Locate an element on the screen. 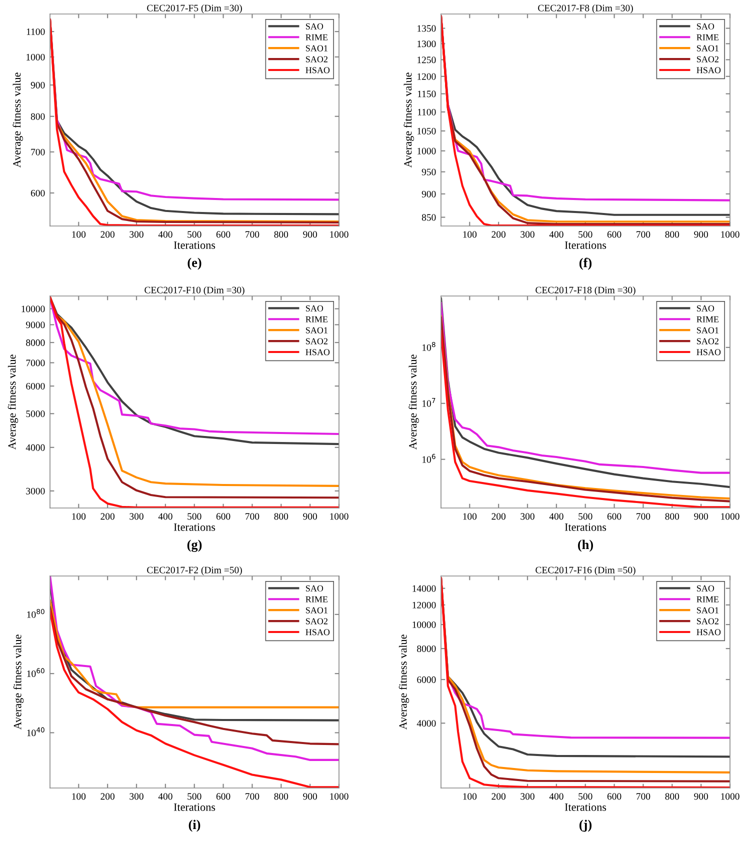 The image size is (745, 844). chart-title: CEC2017-F5 (Dim =30) is located at coordinates (194, 9).